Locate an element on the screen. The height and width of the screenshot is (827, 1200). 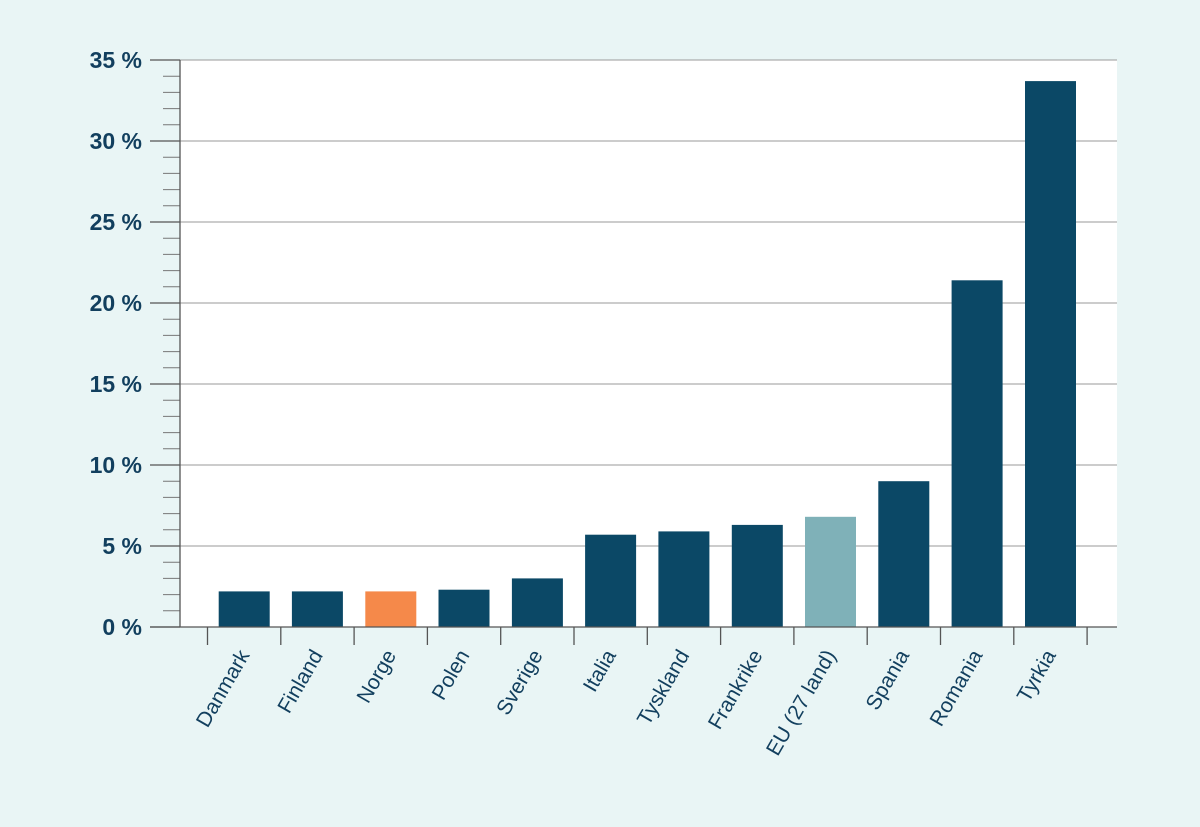
x-tick-label: Danmark is located at coordinates (223, 689).